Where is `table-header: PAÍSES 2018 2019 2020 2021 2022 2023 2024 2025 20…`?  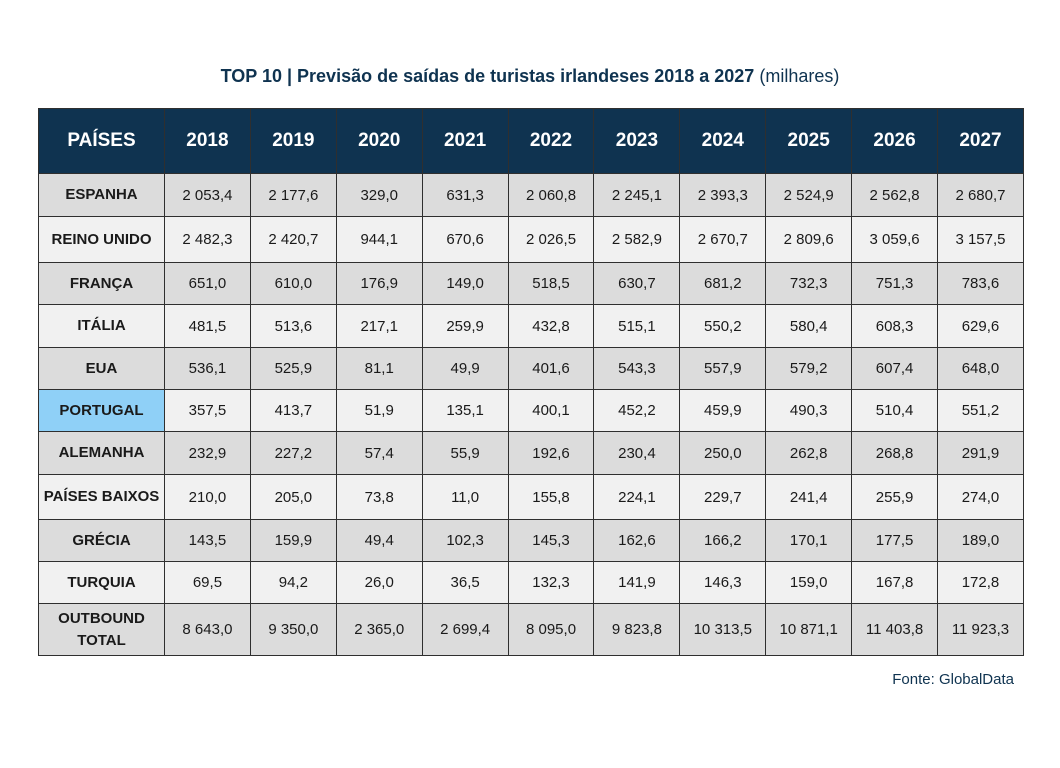
table-header: PAÍSES 2018 2019 2020 2021 2022 2023 2024 2025 20… is located at coordinates (531, 141).